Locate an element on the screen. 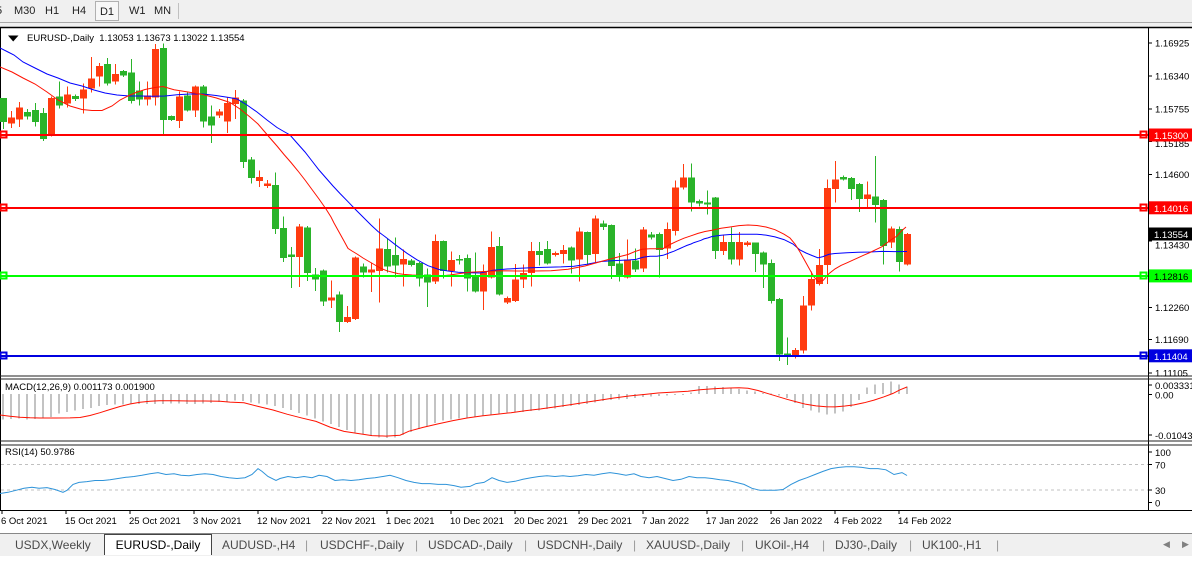 This screenshot has width=1192, height=561. svg-text: 20 Dec 2021 is located at coordinates (541, 521).